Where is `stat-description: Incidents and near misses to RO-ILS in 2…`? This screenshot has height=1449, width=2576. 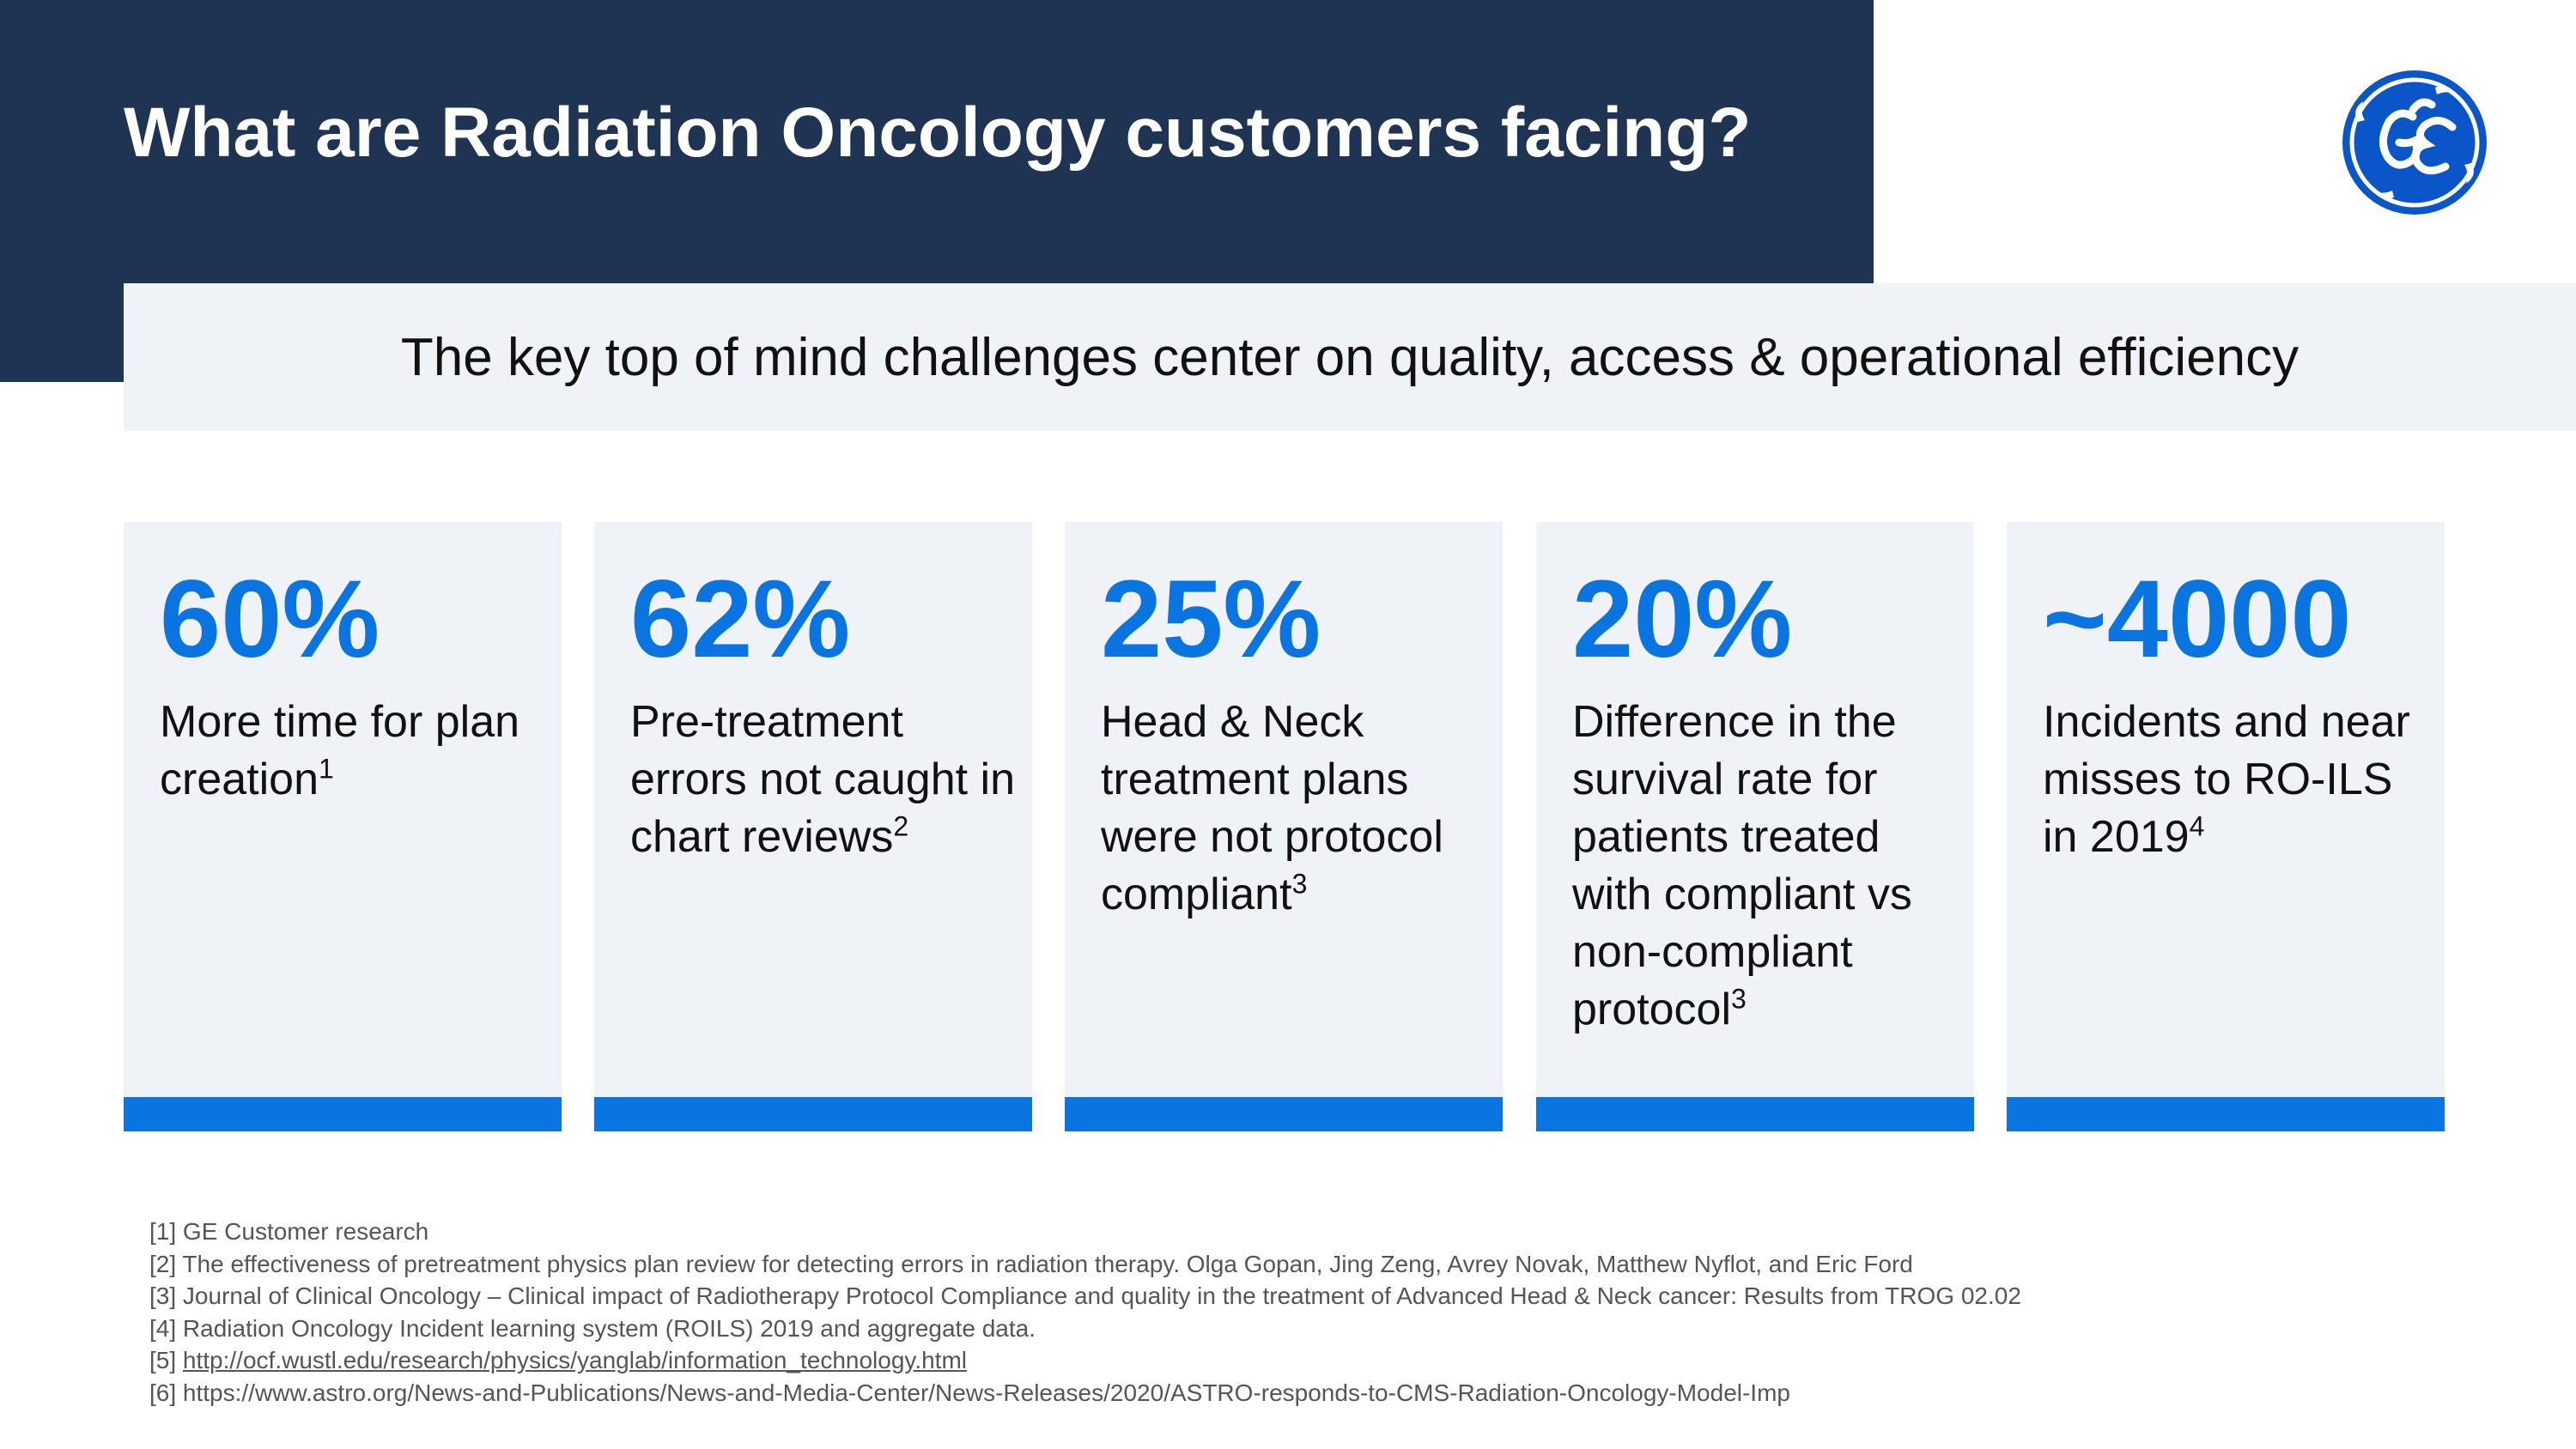 stat-description: Incidents and near misses to RO-ILS in 2… is located at coordinates (2240, 780).